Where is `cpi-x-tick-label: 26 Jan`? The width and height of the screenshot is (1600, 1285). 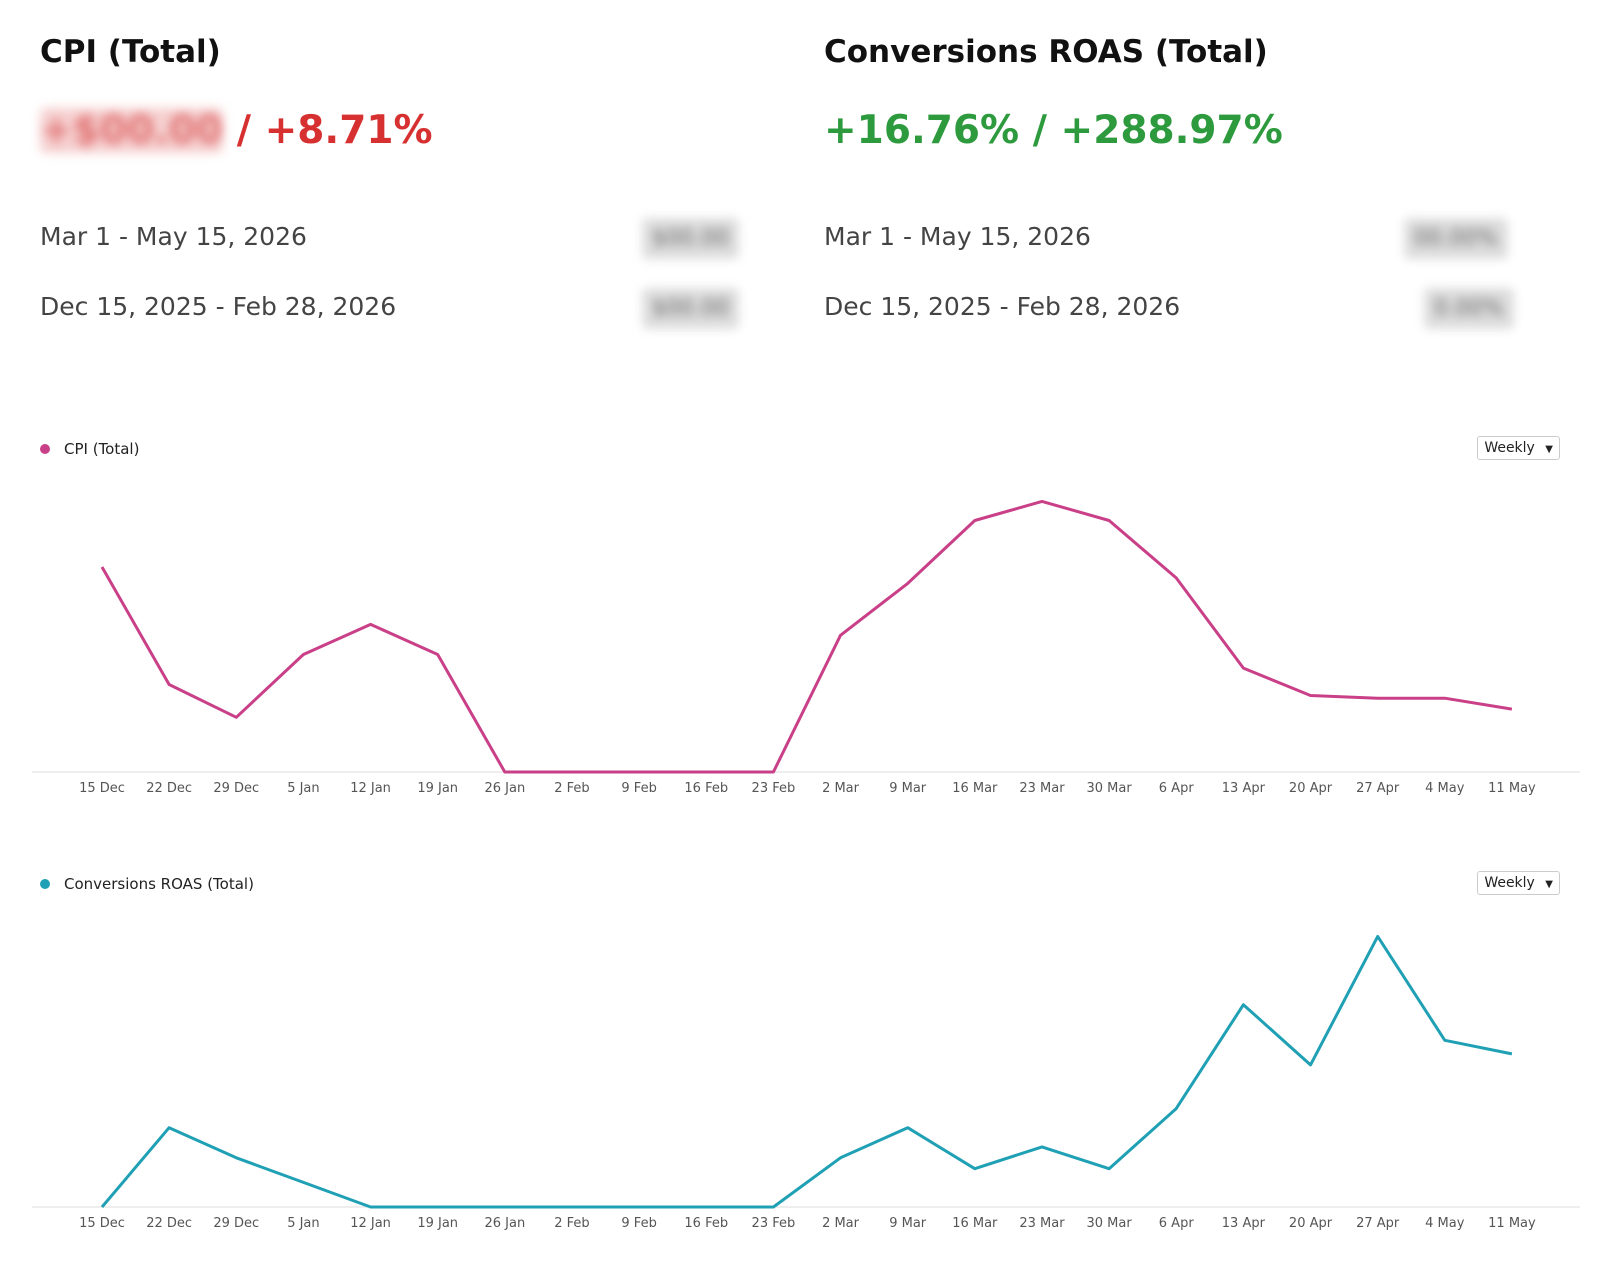 cpi-x-tick-label: 26 Jan is located at coordinates (504, 788).